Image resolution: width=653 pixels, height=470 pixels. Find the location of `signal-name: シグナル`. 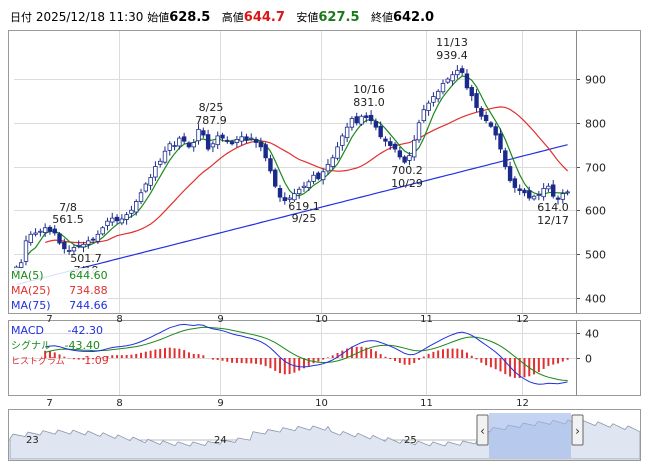

signal-name: シグナル is located at coordinates (31, 346).